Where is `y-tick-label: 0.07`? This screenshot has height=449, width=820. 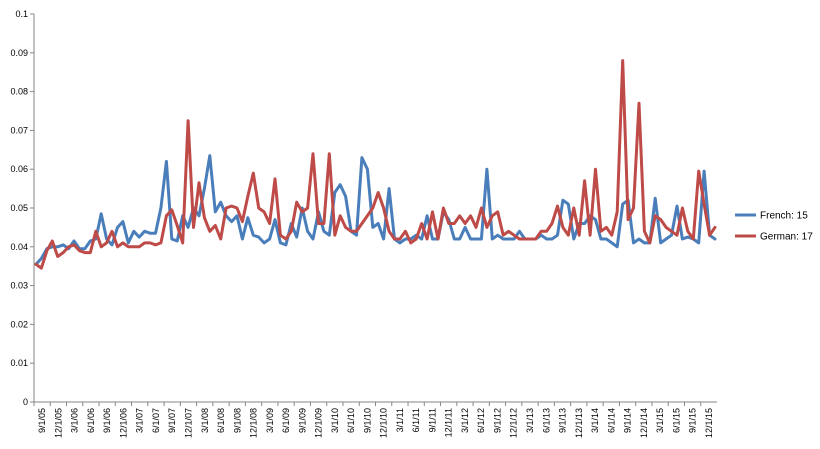 y-tick-label: 0.07 is located at coordinates (19, 130).